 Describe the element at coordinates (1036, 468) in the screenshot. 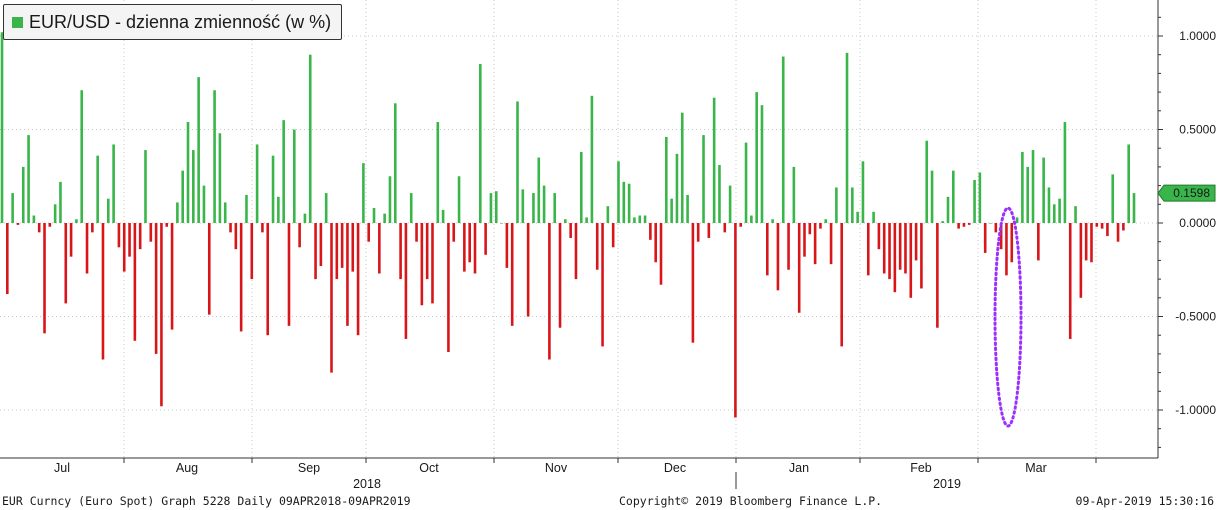

I see `x-tick-label: Mar` at that location.